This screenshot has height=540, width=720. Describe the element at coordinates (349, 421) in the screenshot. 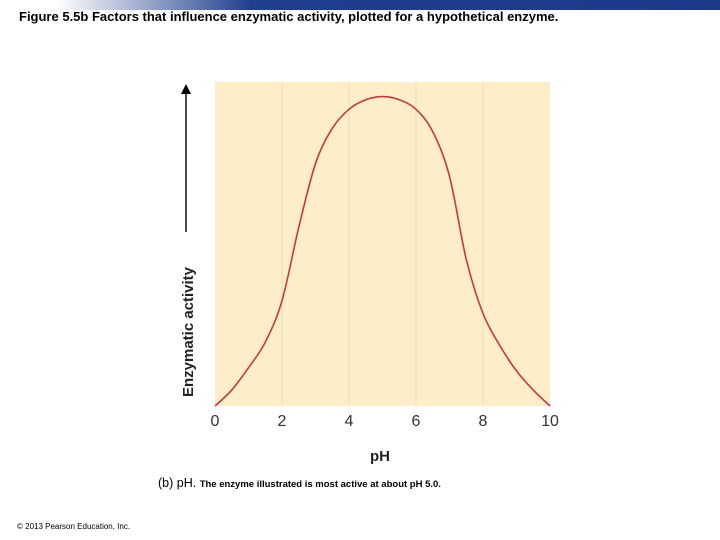

I see `x-tick-label: 4` at that location.